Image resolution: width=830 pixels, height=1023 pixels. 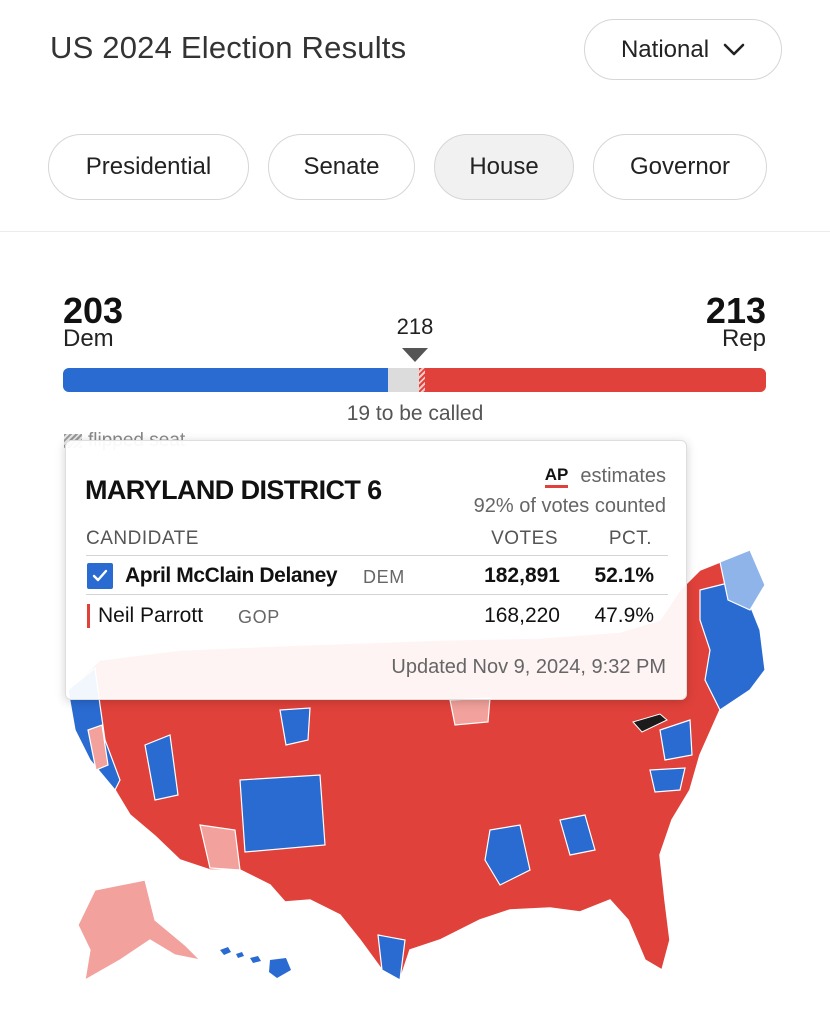 I want to click on region-select: National, so click(x=683, y=49).